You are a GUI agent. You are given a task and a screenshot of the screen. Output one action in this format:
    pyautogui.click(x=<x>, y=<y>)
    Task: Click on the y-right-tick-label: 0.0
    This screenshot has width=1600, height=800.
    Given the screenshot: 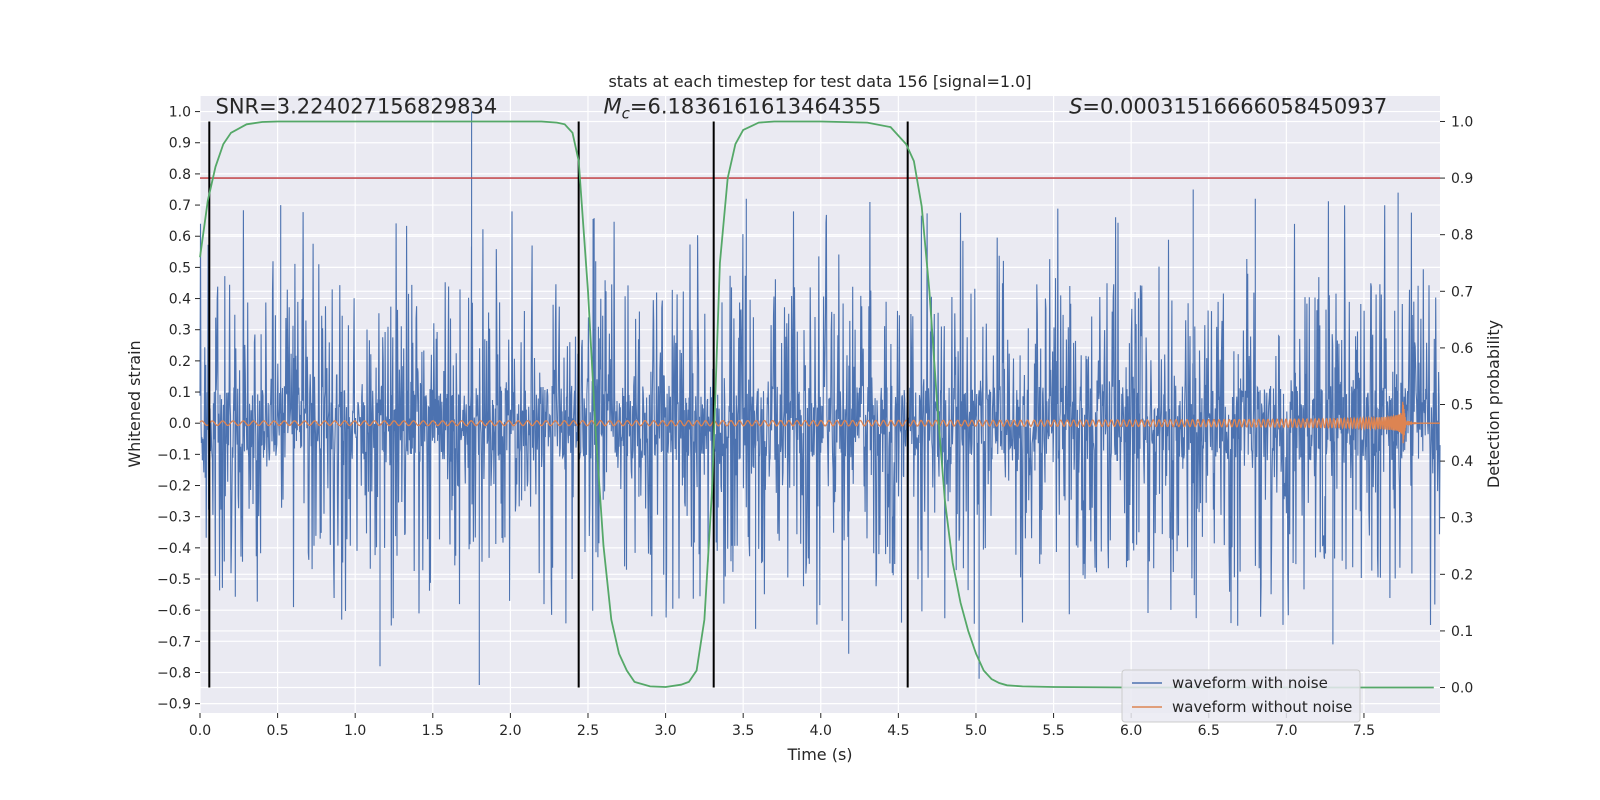 What is the action you would take?
    pyautogui.click(x=1462, y=689)
    